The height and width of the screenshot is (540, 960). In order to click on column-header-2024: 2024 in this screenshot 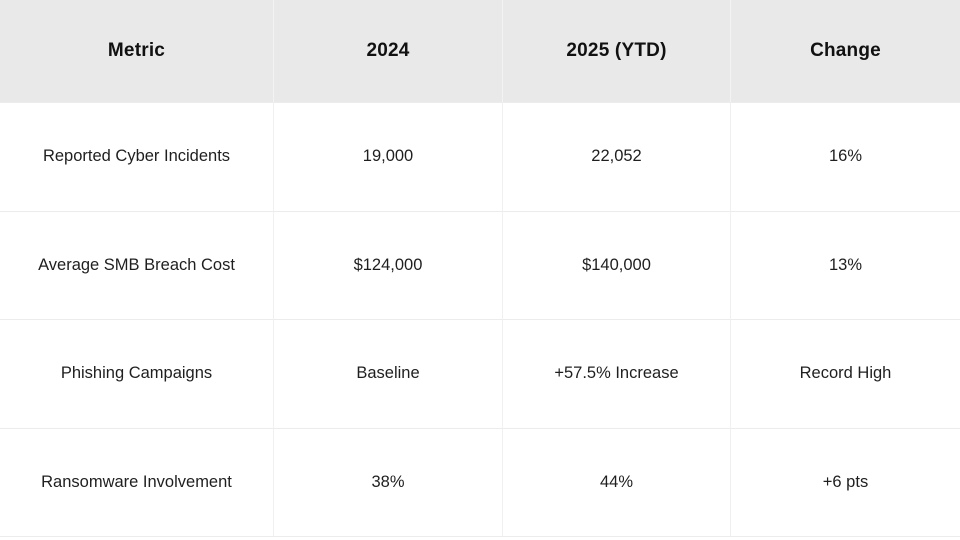, I will do `click(388, 51)`.